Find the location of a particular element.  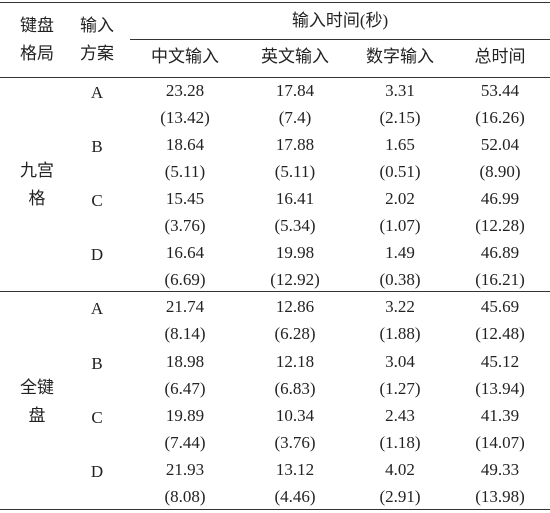

value-cell: 52.04 is located at coordinates (500, 144).